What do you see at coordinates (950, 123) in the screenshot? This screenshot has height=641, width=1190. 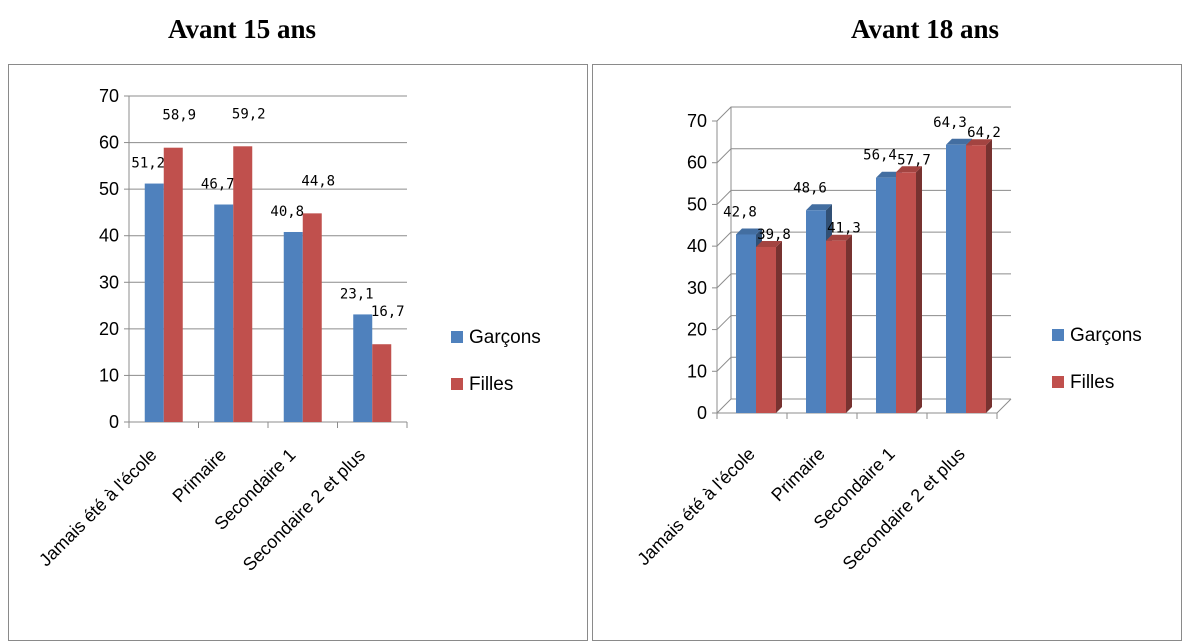 I see `data-label: 64,3` at bounding box center [950, 123].